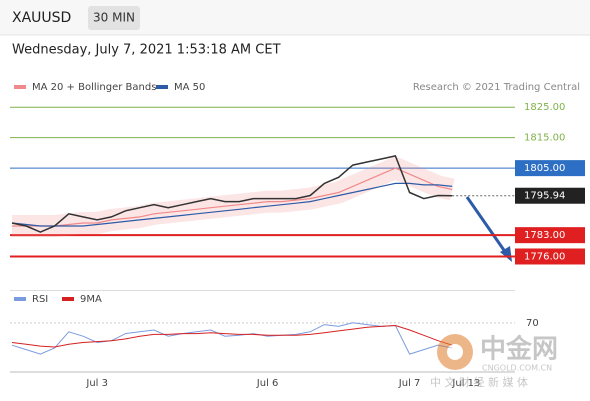 This screenshot has height=401, width=590. Describe the element at coordinates (544, 256) in the screenshot. I see `level-label: 1776.00` at that location.